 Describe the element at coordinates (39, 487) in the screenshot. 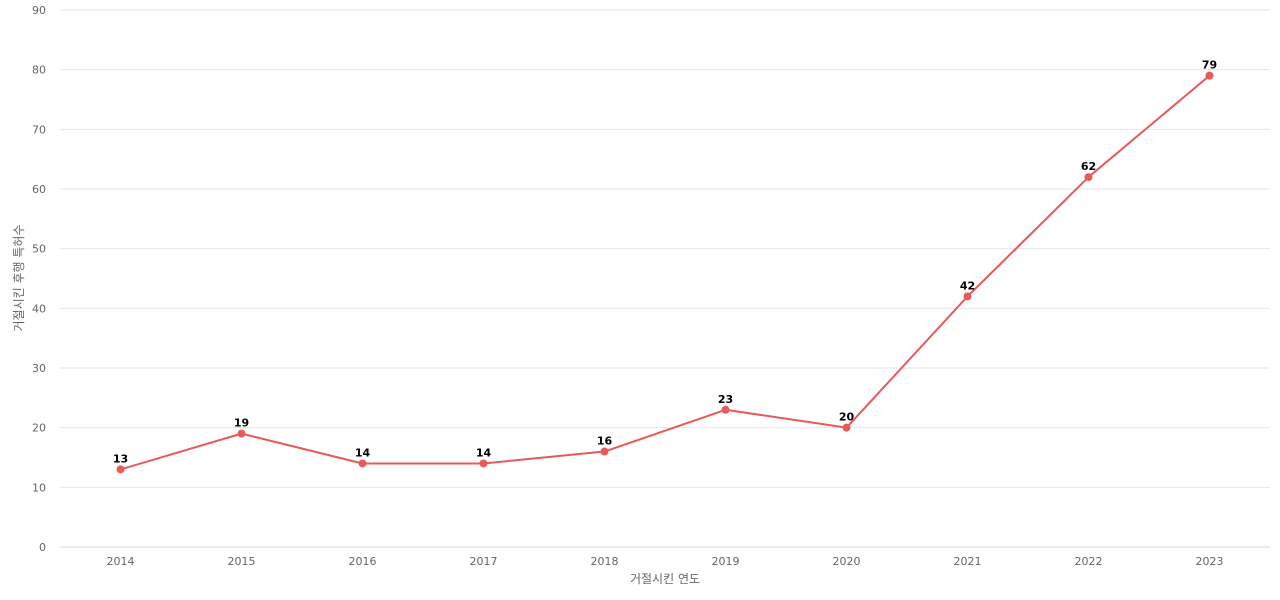

I see `y-tick-label: 10` at that location.